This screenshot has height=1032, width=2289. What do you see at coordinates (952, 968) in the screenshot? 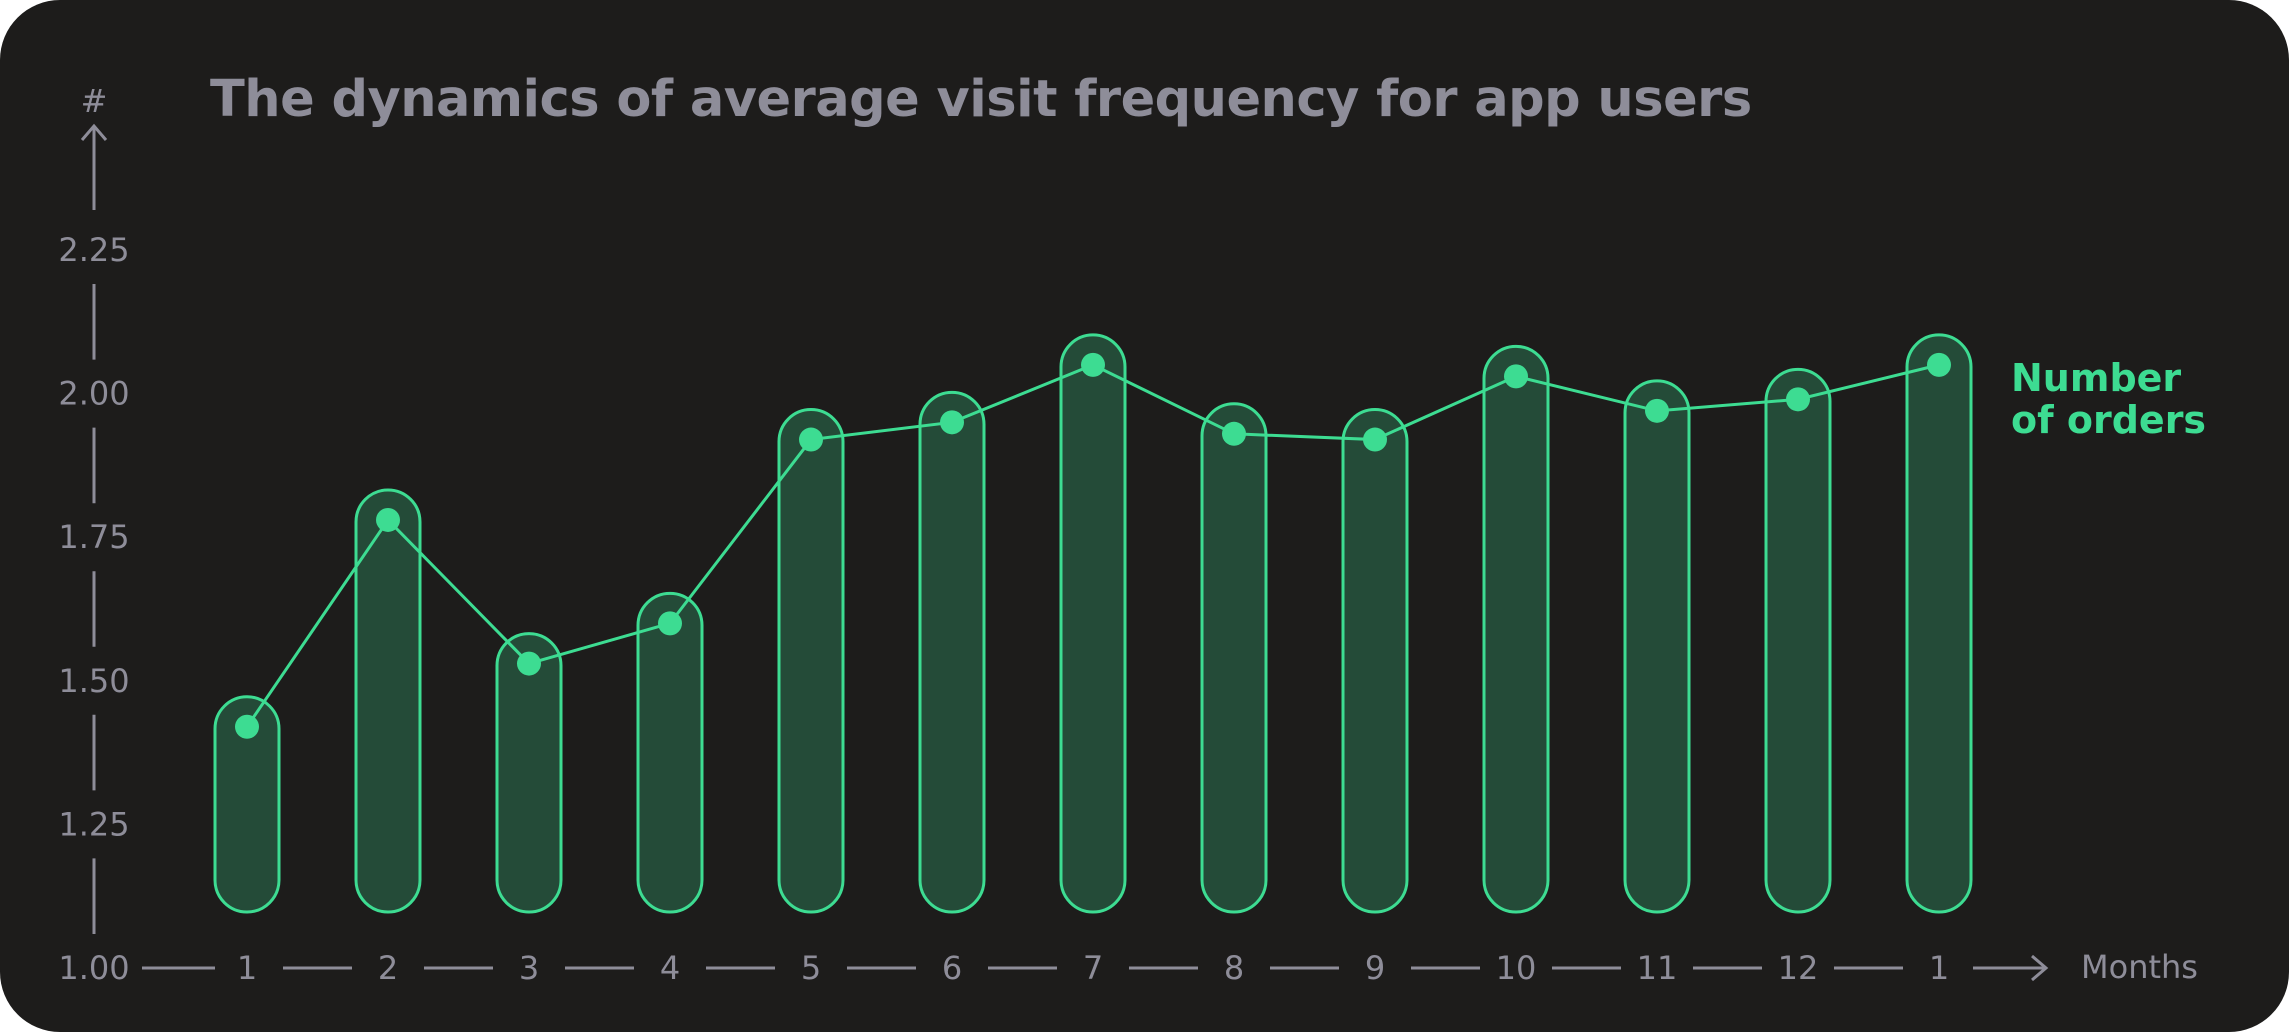
I see `x-tick-label: 6` at bounding box center [952, 968].